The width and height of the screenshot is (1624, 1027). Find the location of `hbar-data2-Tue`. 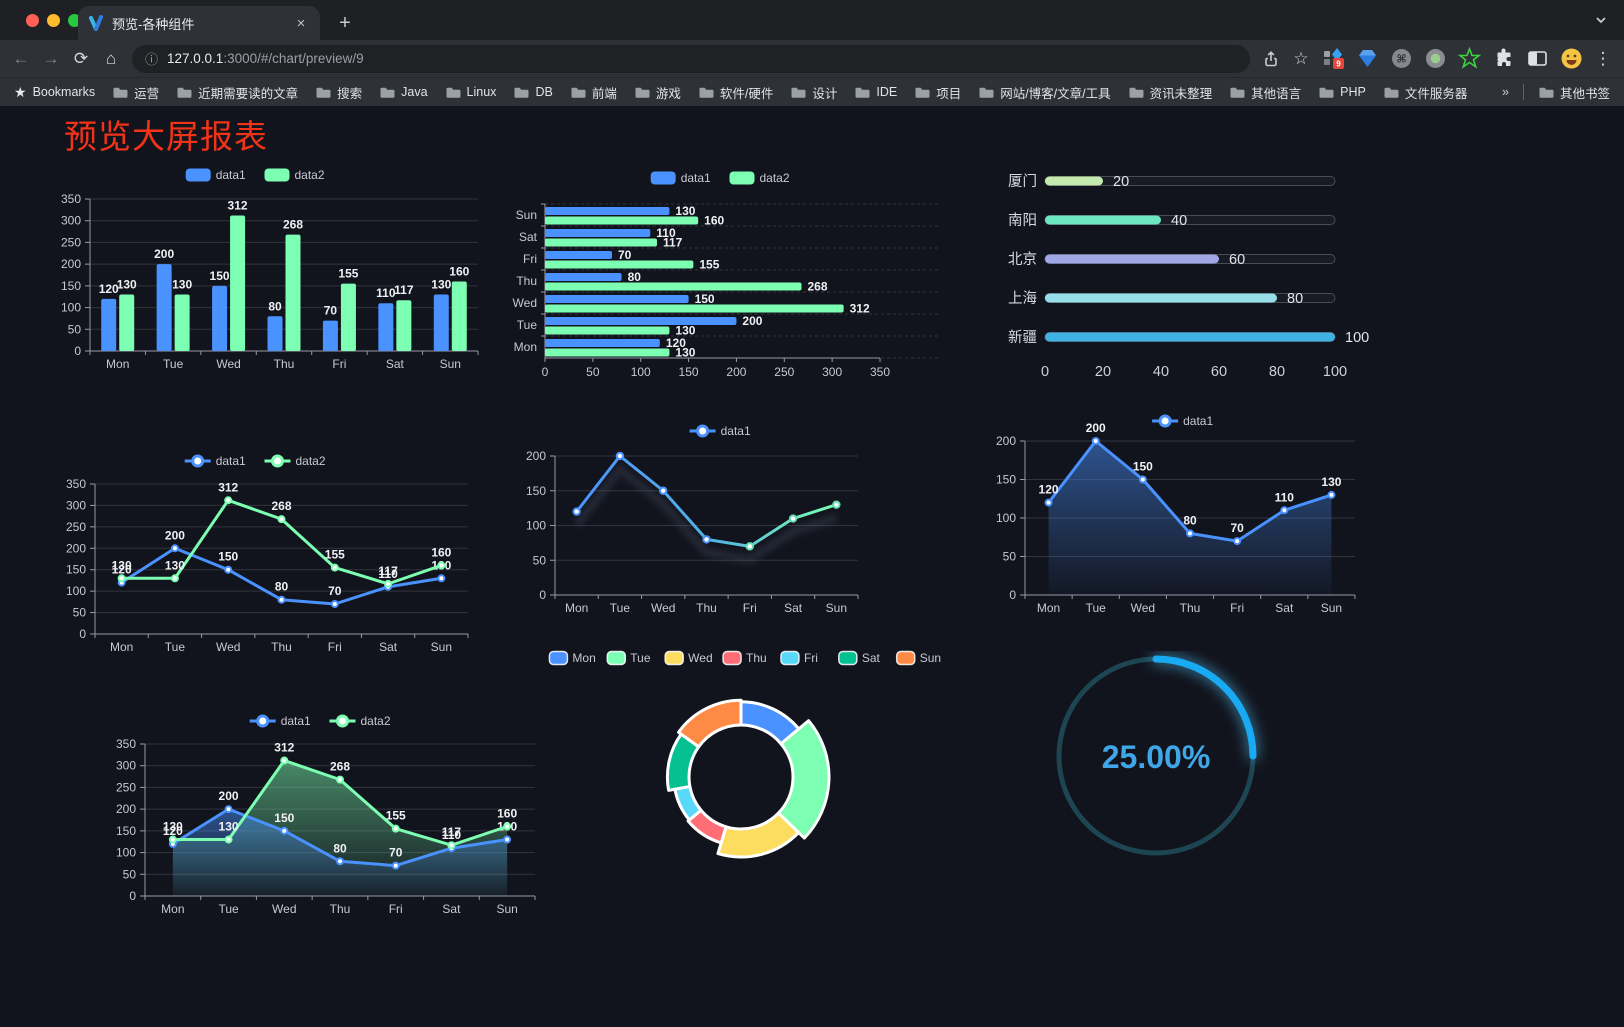

hbar-data2-Tue is located at coordinates (607, 330).